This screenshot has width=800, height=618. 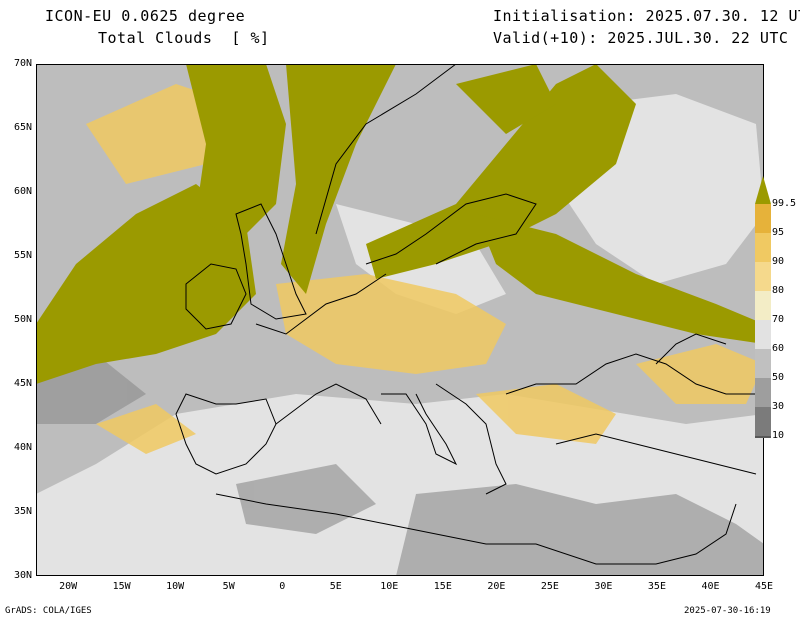 I want to click on footer-right: 2025-07-30-16:19, so click(x=727, y=611).